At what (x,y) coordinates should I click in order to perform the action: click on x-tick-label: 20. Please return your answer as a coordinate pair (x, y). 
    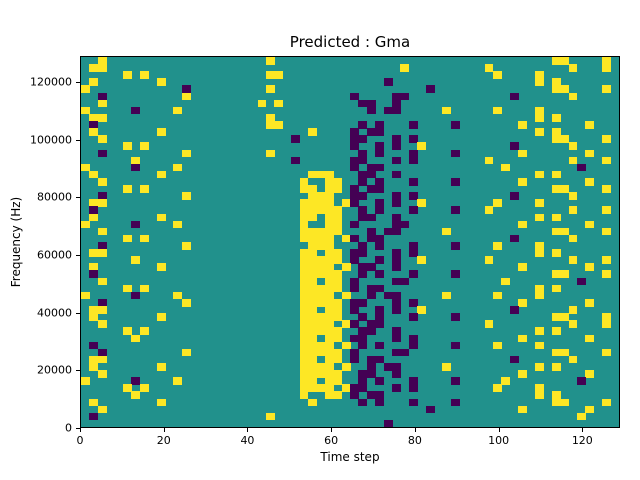
    Looking at the image, I should click on (163, 440).